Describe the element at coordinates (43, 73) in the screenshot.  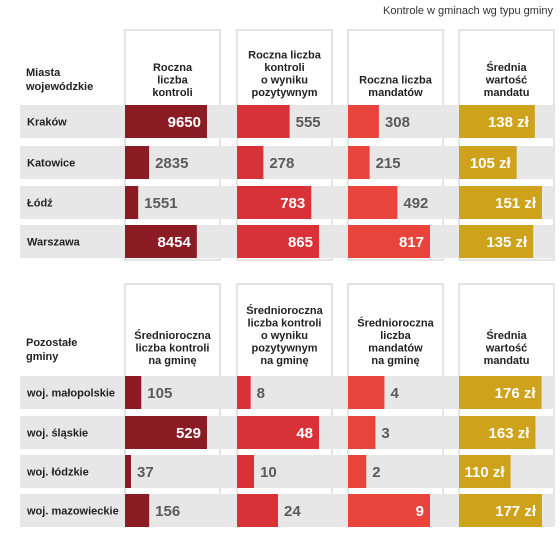
I see `row-header-line: Miasta` at that location.